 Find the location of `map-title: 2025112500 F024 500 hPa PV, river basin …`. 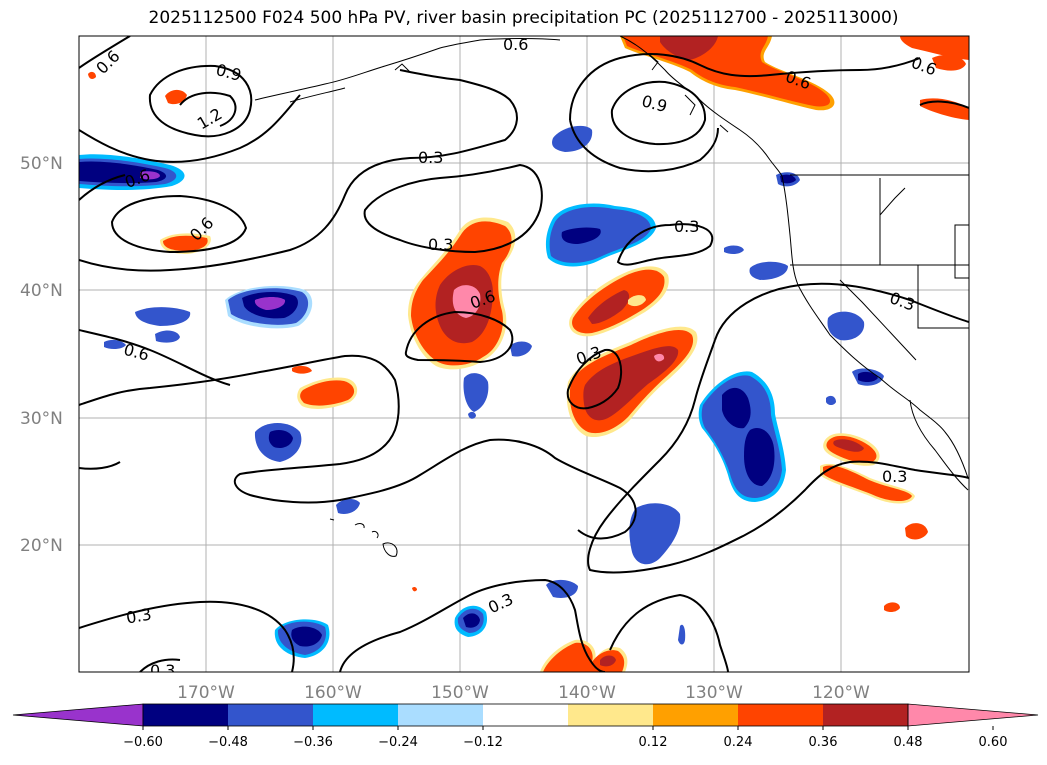

map-title: 2025112500 F024 500 hPa PV, river basin … is located at coordinates (523, 18).